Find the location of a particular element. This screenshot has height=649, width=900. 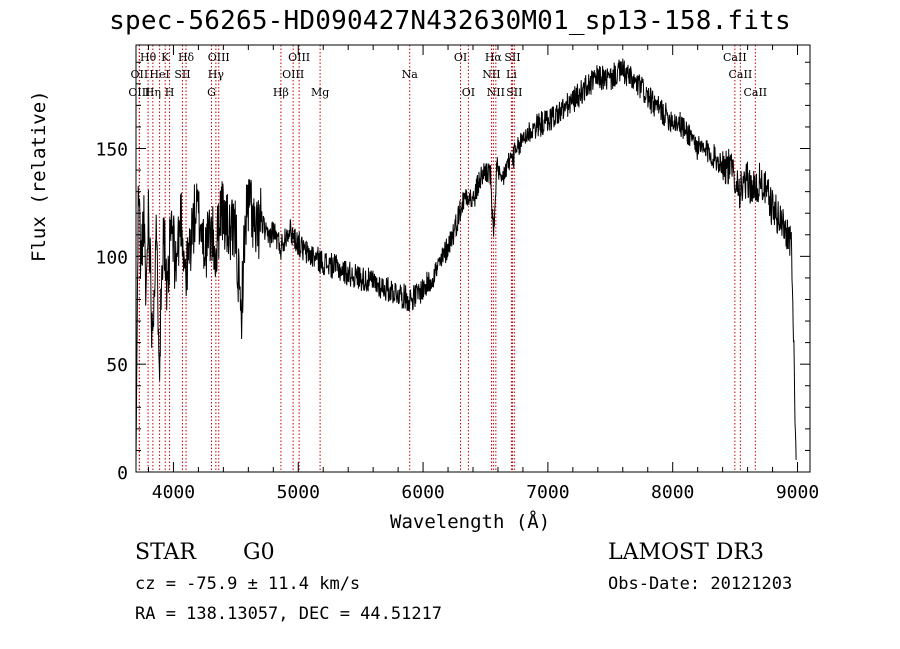

ra-dec-coordinates: RA = 138.13057, DEC = 44.51217 is located at coordinates (289, 614).